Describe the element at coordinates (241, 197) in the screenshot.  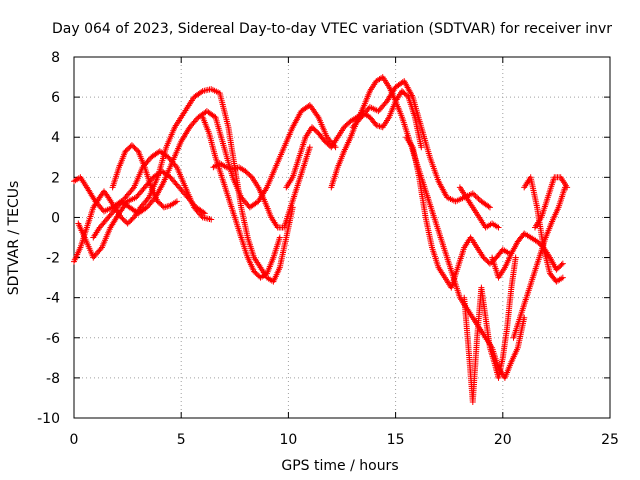
I see `series-arc6` at that location.